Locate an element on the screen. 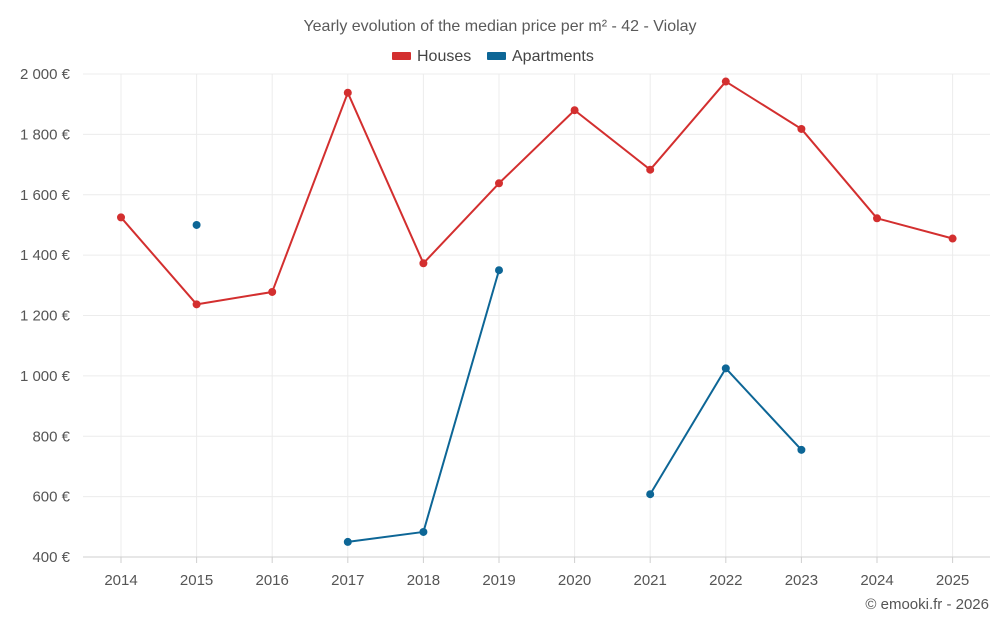 Image resolution: width=1000 pixels, height=625 pixels. x-tick-label: 2016 is located at coordinates (272, 580).